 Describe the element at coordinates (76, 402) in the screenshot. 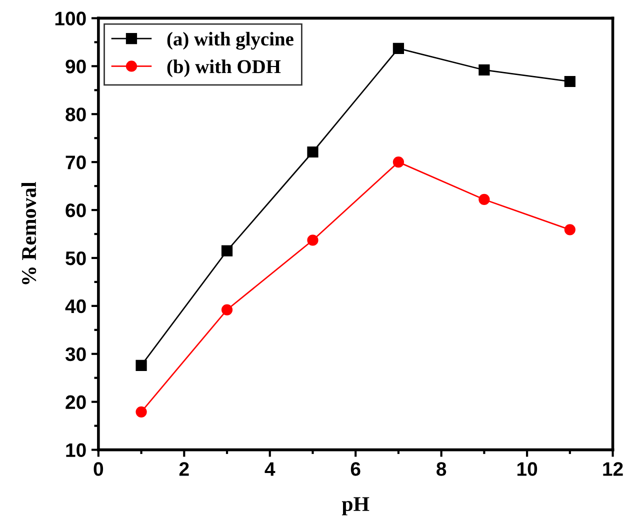

I see `y-tick-label: 20` at that location.